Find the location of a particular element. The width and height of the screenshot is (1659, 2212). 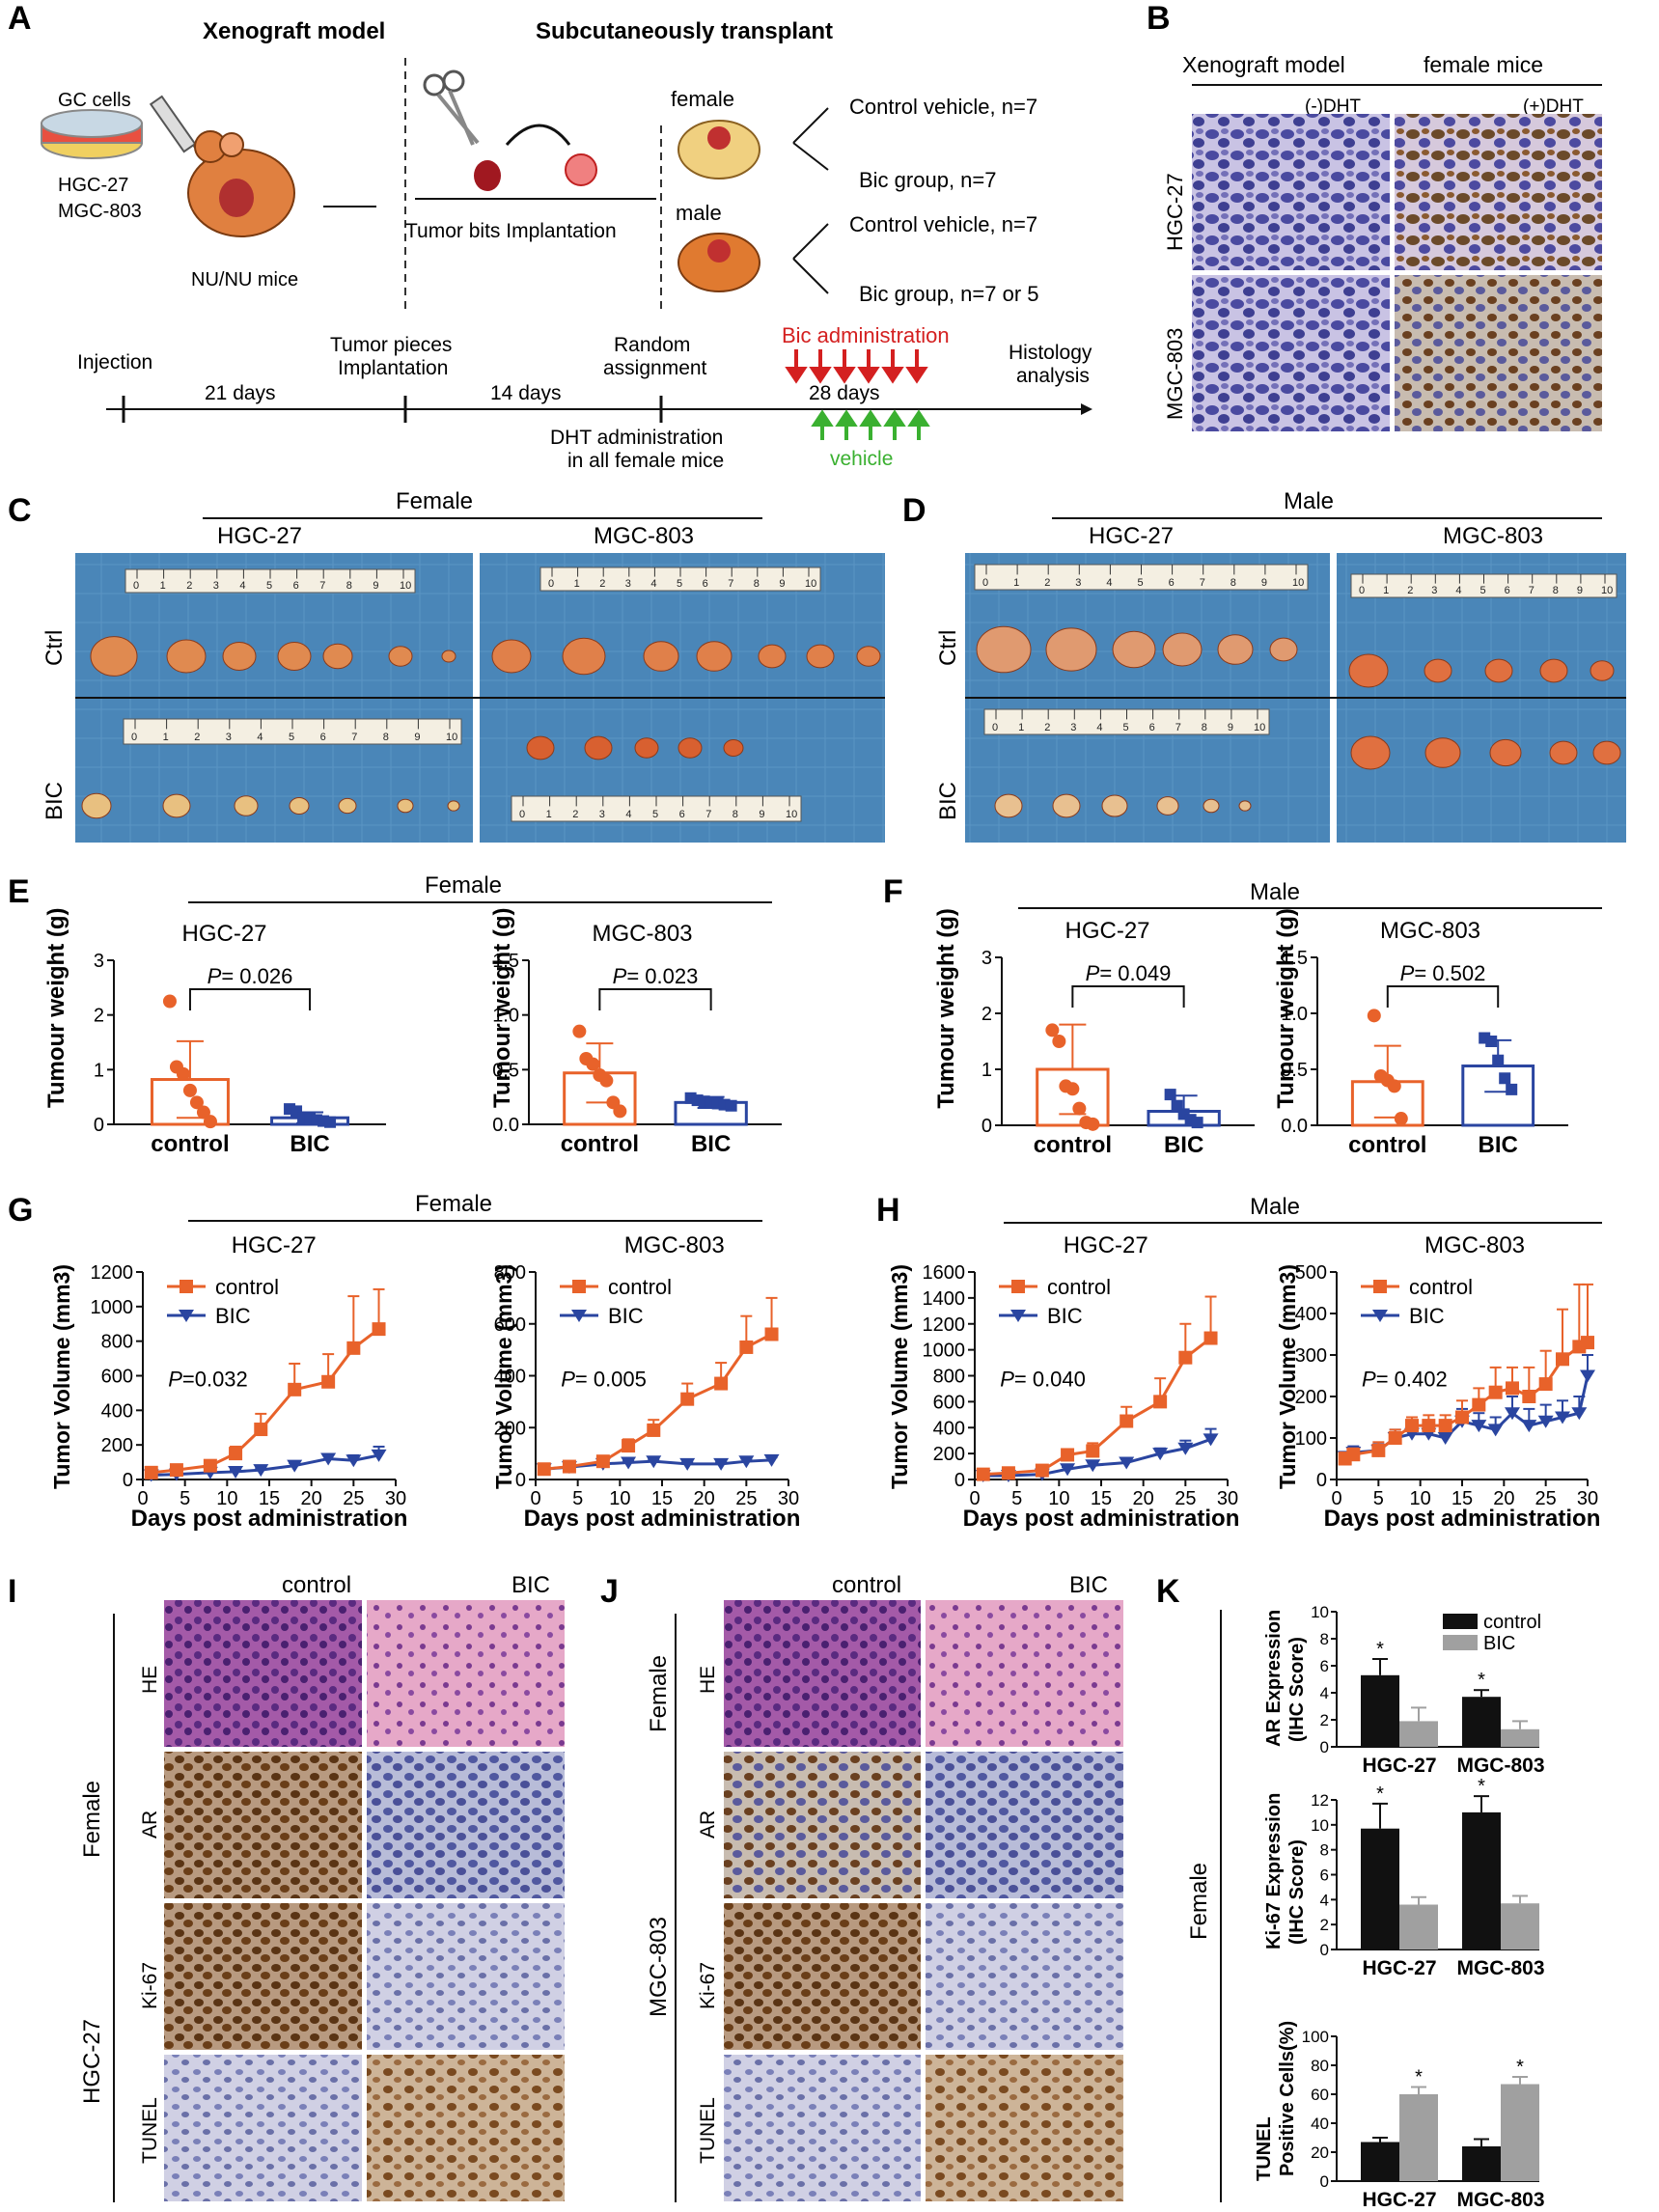

ruler-tick-label: 6 is located at coordinates (1152, 727).